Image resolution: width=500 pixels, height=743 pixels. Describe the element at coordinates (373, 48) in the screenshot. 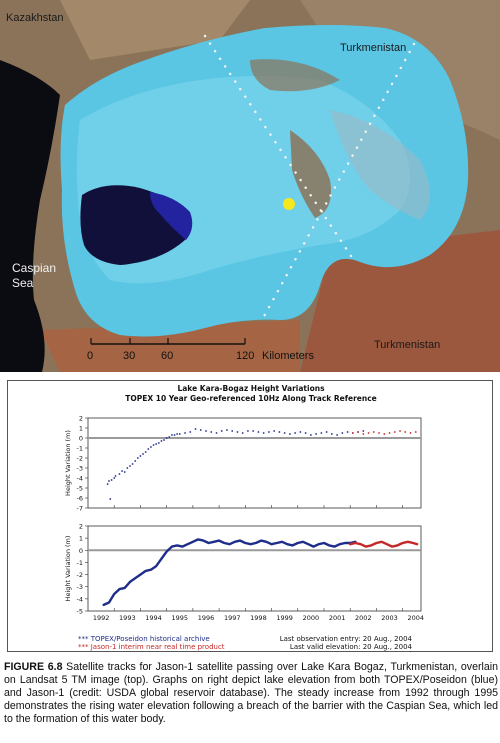

I see `label-turkmenistan-north: Turkmenistan` at that location.